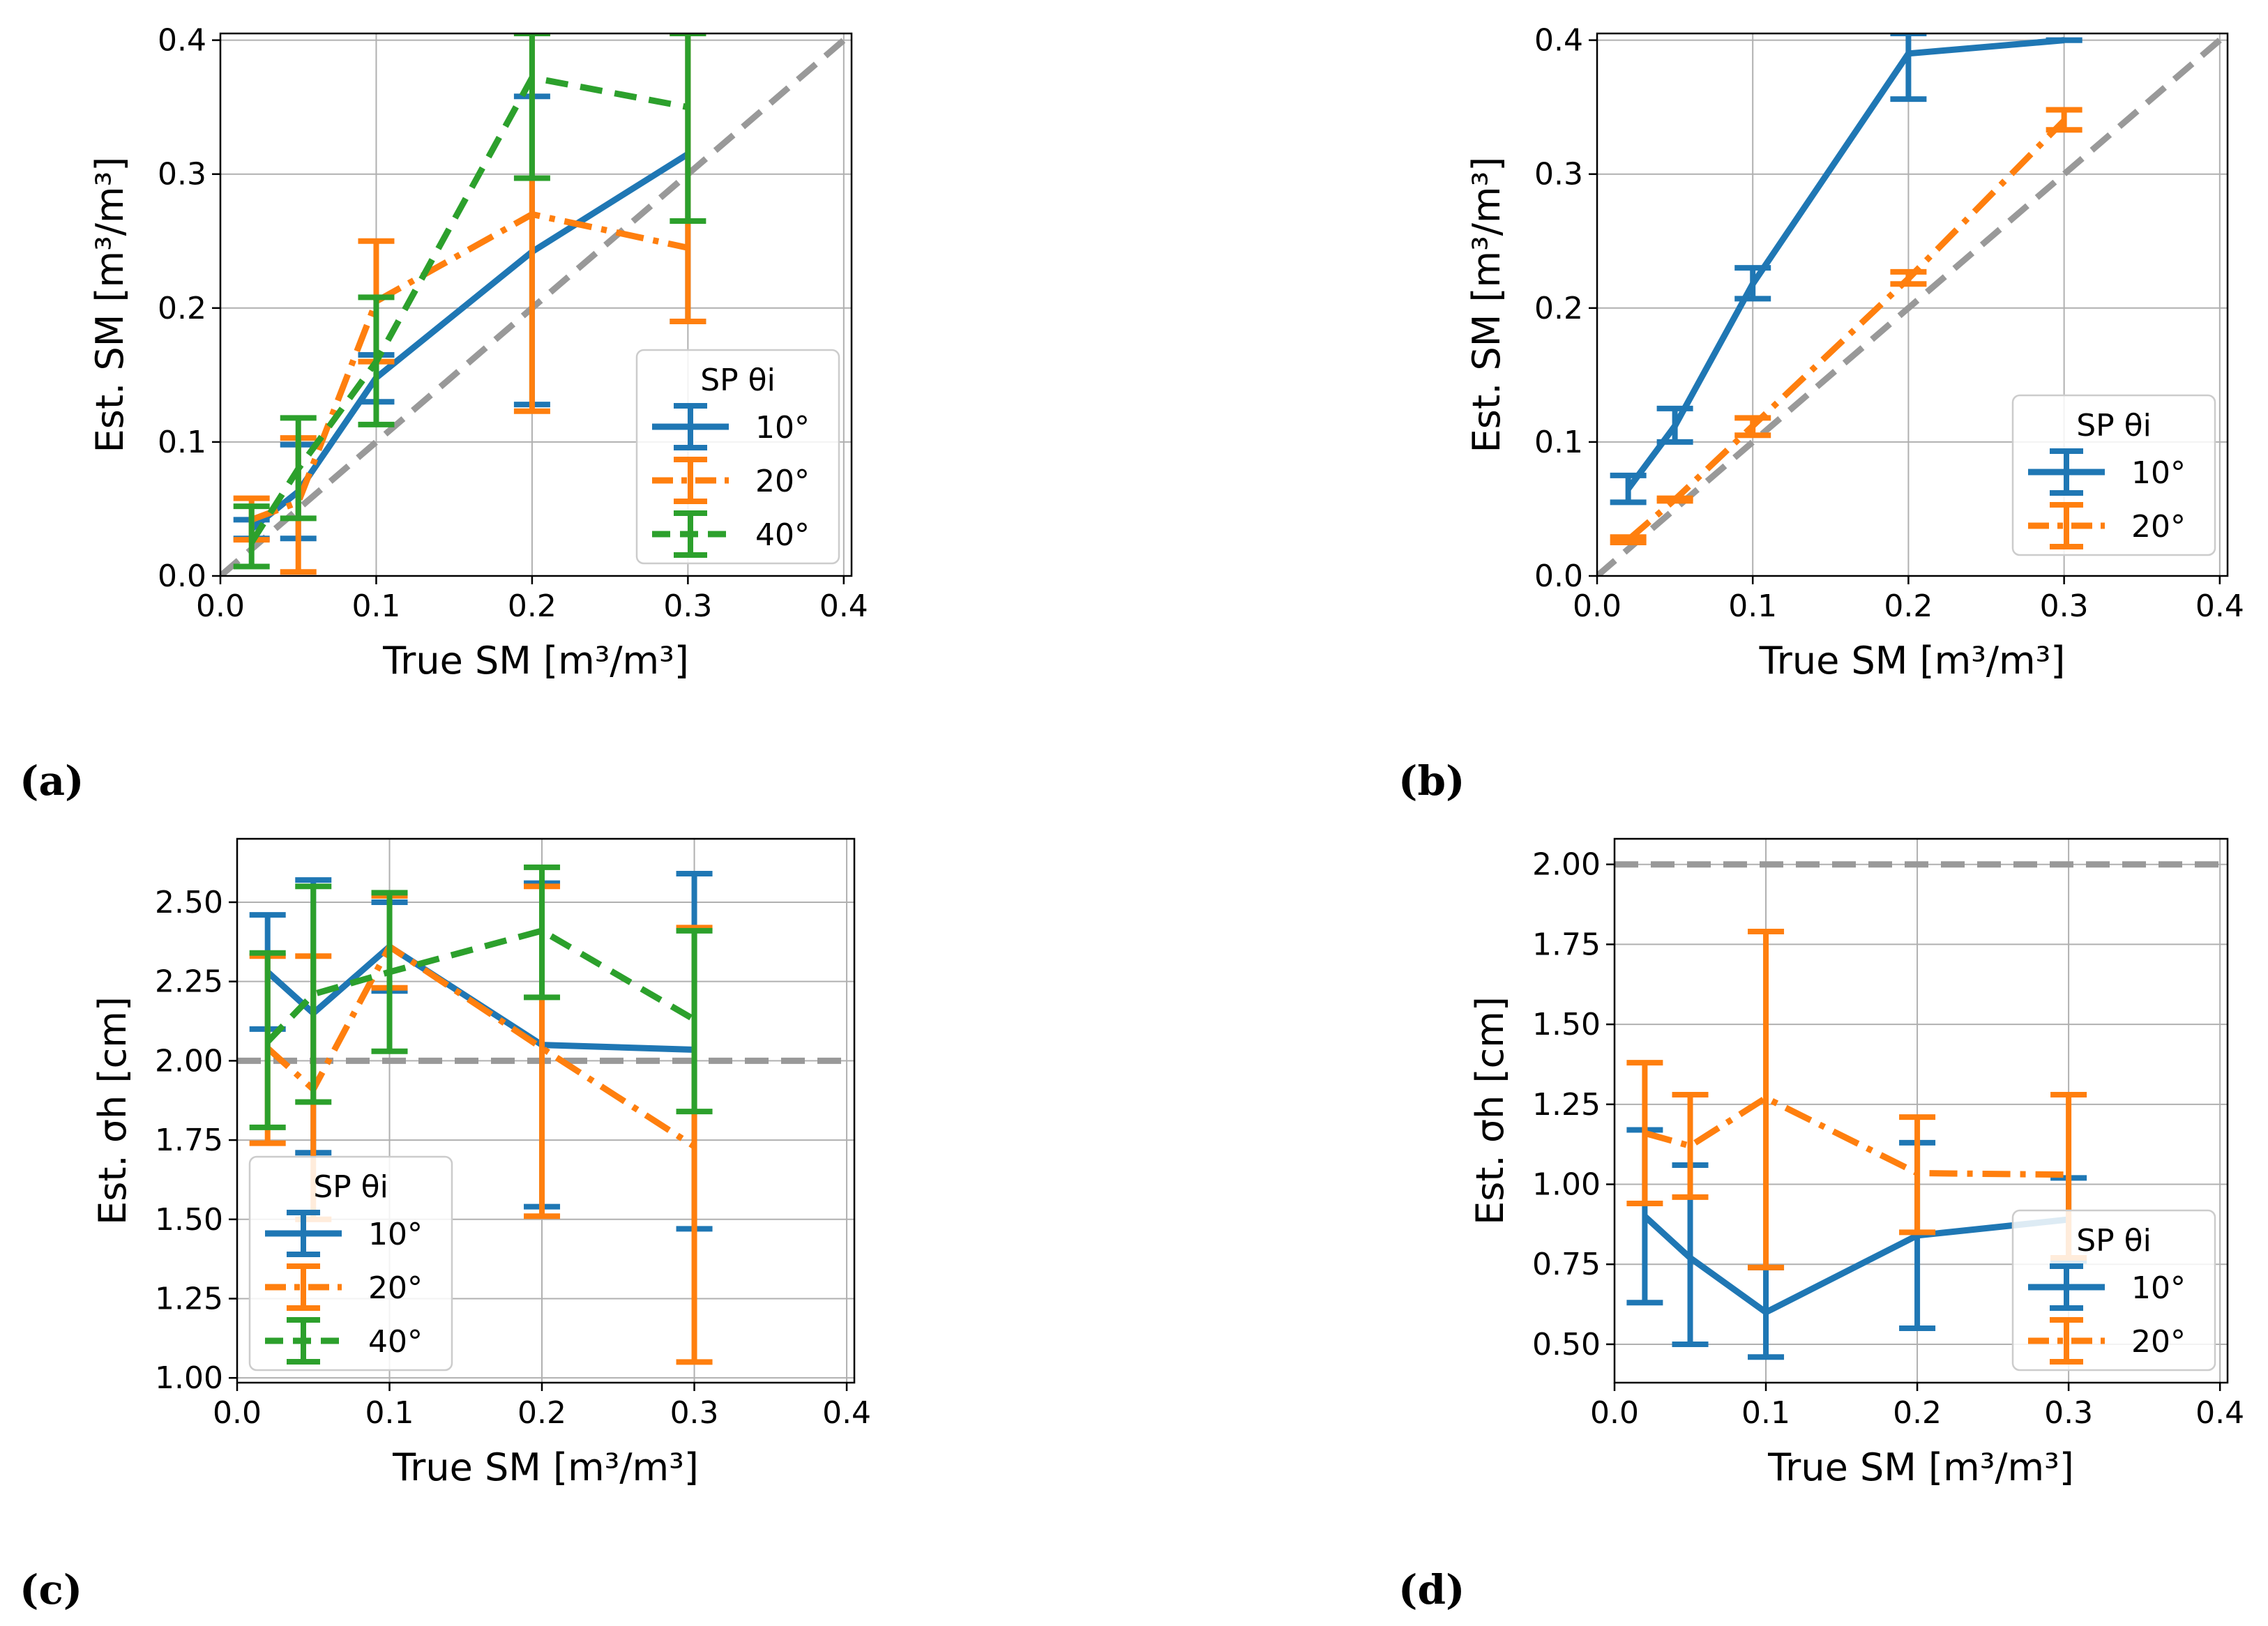  Describe the element at coordinates (51, 1589) in the screenshot. I see `panel-label: (c)` at that location.